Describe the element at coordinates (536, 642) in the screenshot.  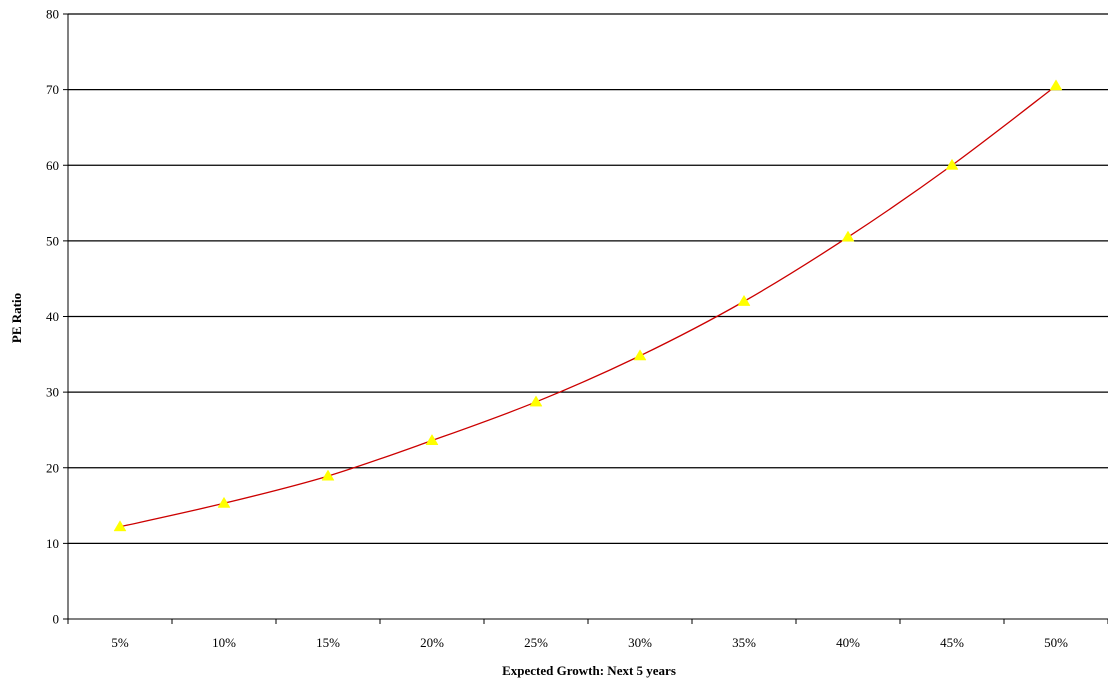
I see `x-tick-label: 25%` at that location.